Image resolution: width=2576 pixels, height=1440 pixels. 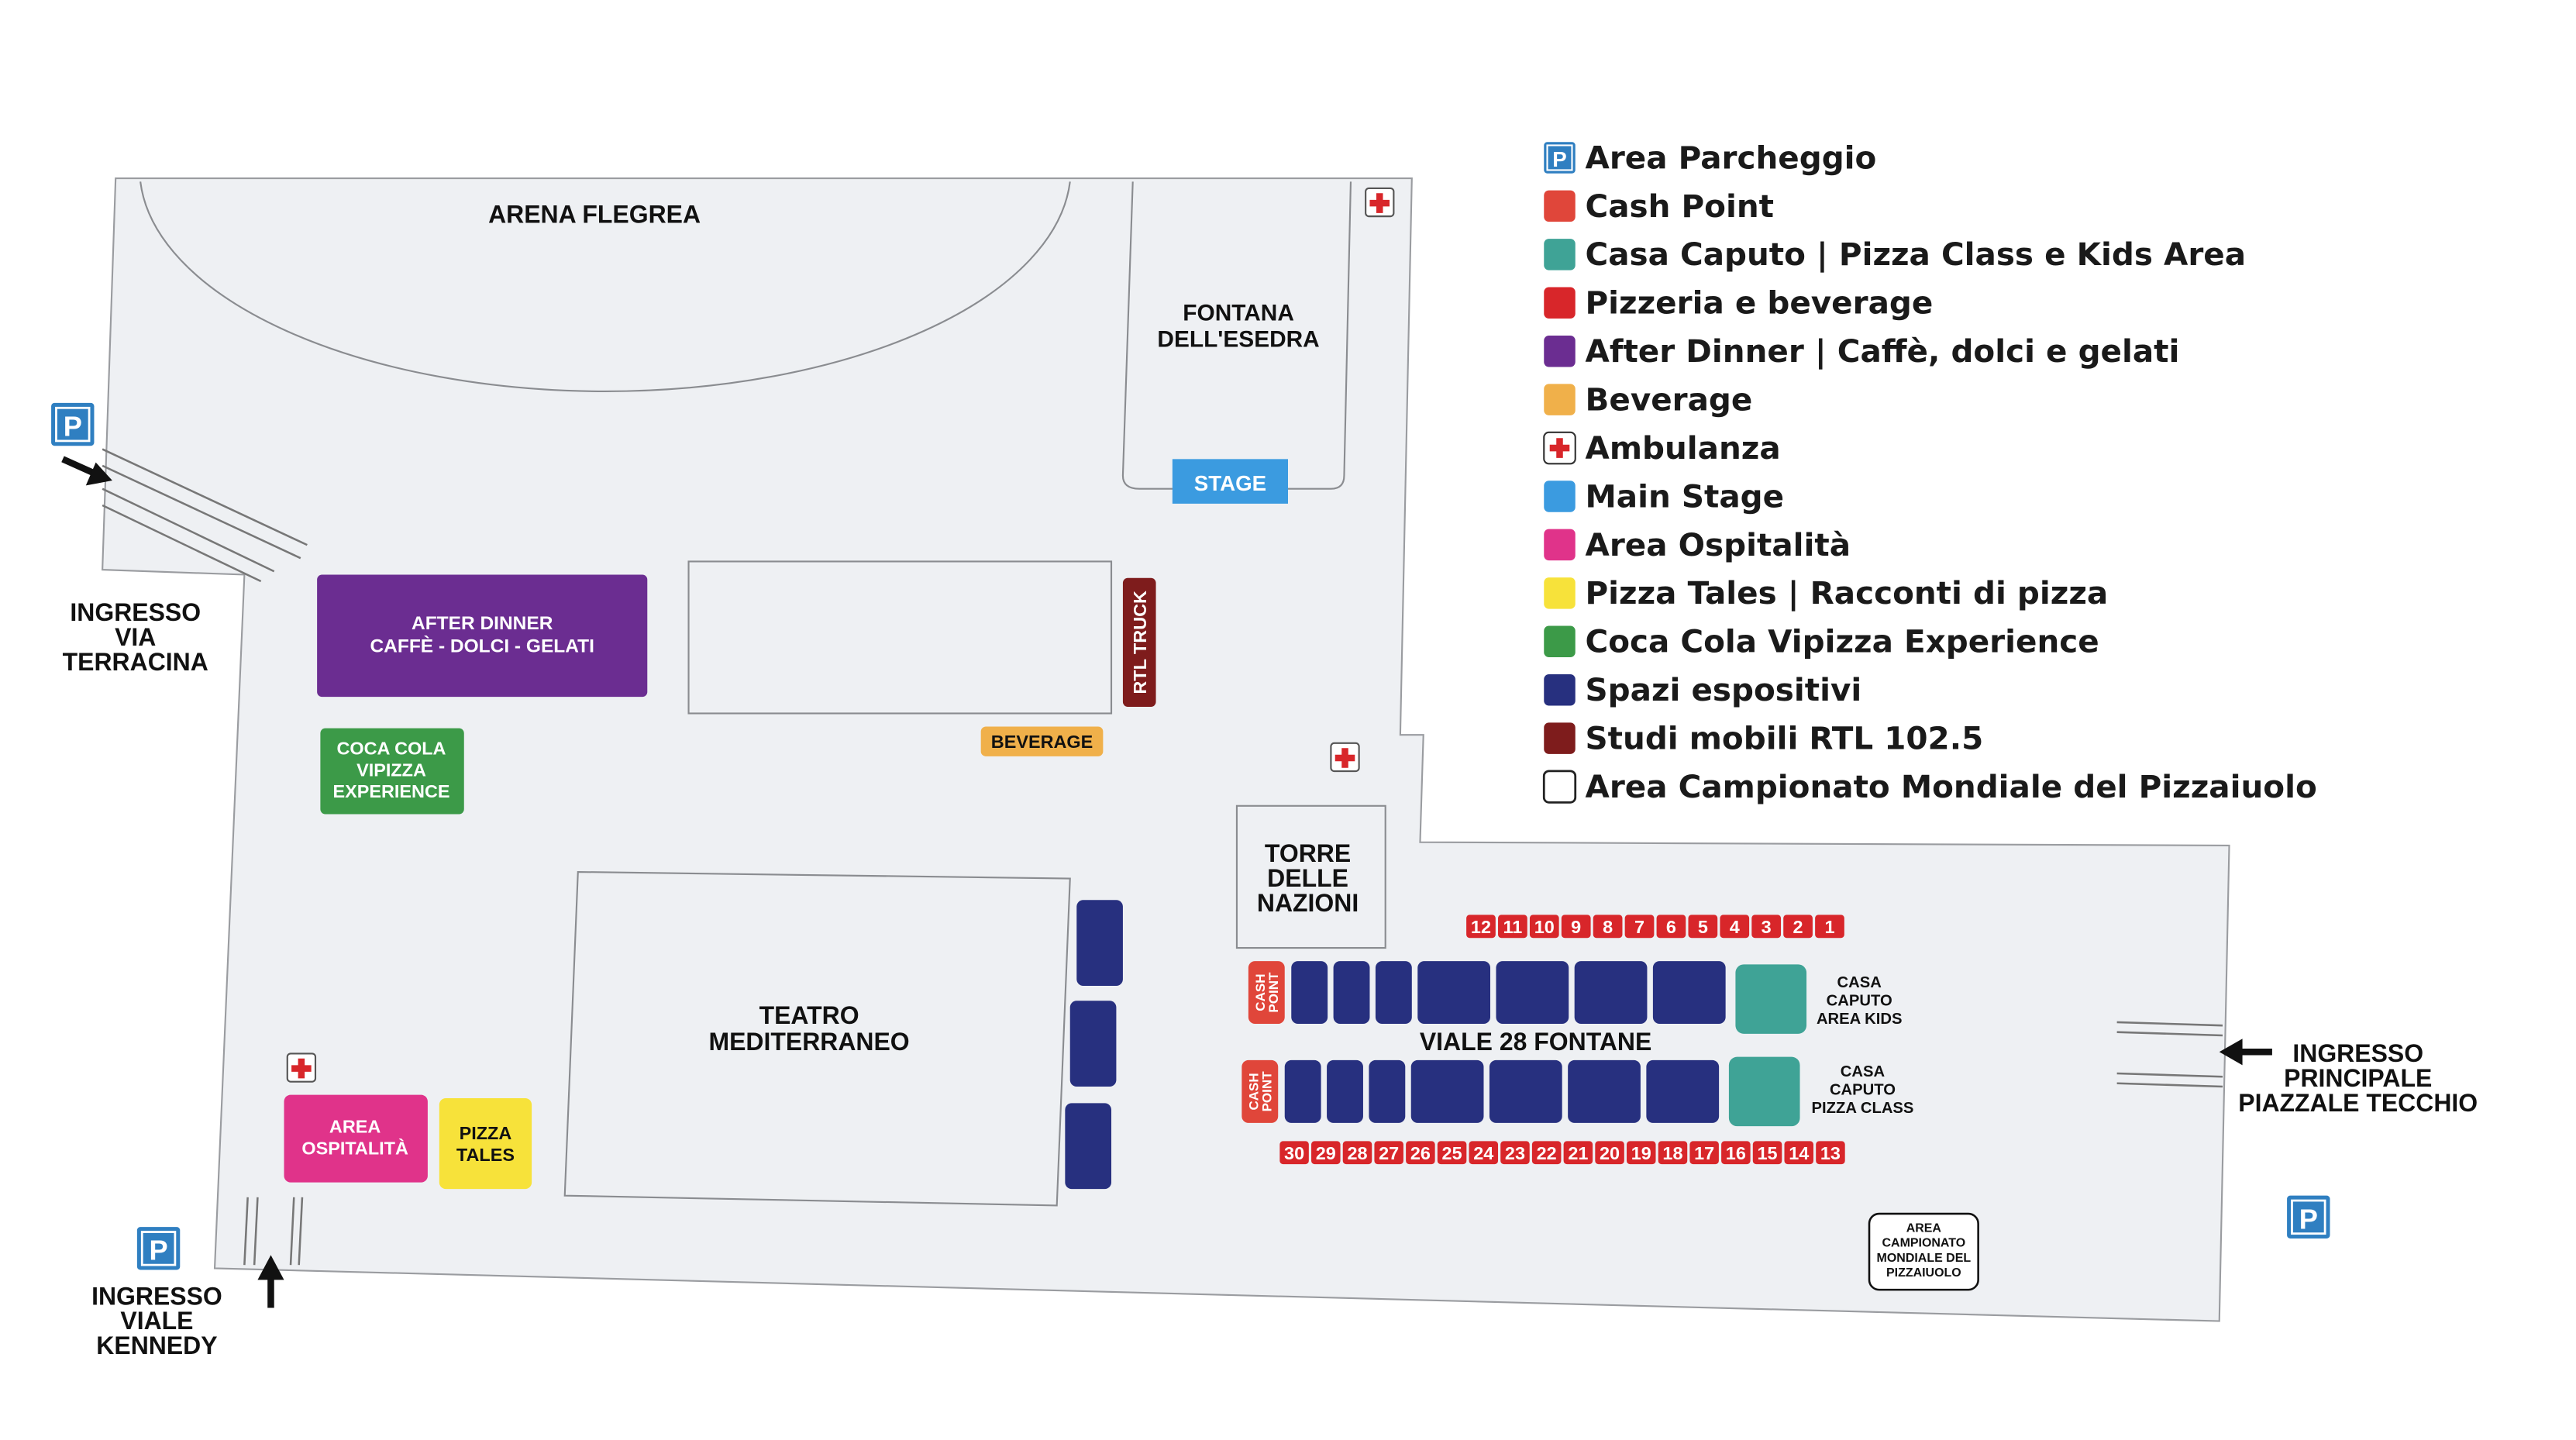 What do you see at coordinates (1735, 927) in the screenshot?
I see `pizzeria-stall-4: 4` at bounding box center [1735, 927].